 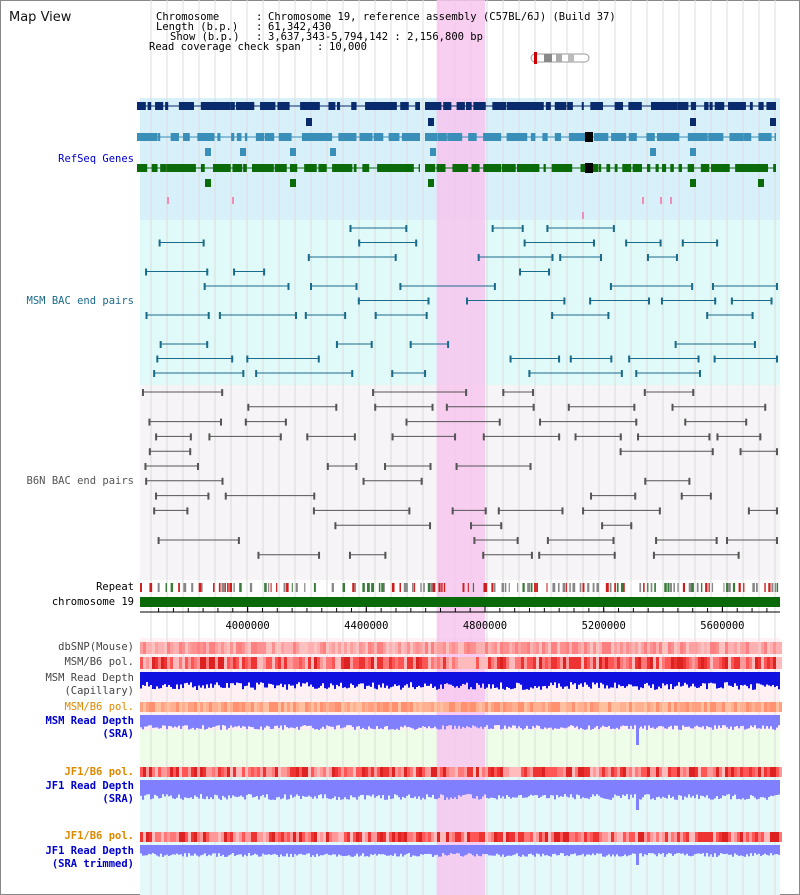 What do you see at coordinates (96, 159) in the screenshot?
I see `track-label-refseq: RefSeq Genes` at bounding box center [96, 159].